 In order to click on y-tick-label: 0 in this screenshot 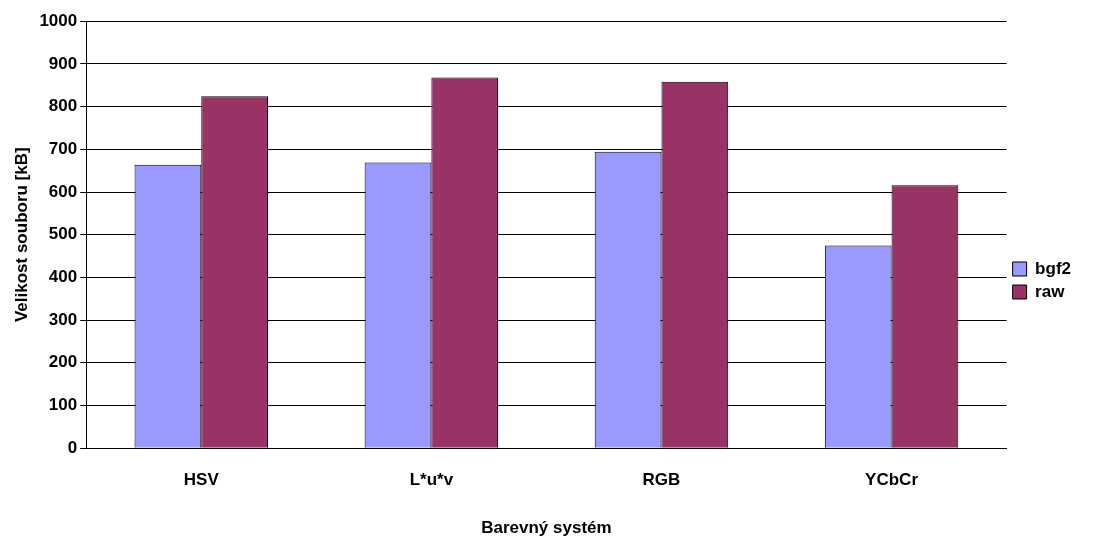, I will do `click(72, 447)`.